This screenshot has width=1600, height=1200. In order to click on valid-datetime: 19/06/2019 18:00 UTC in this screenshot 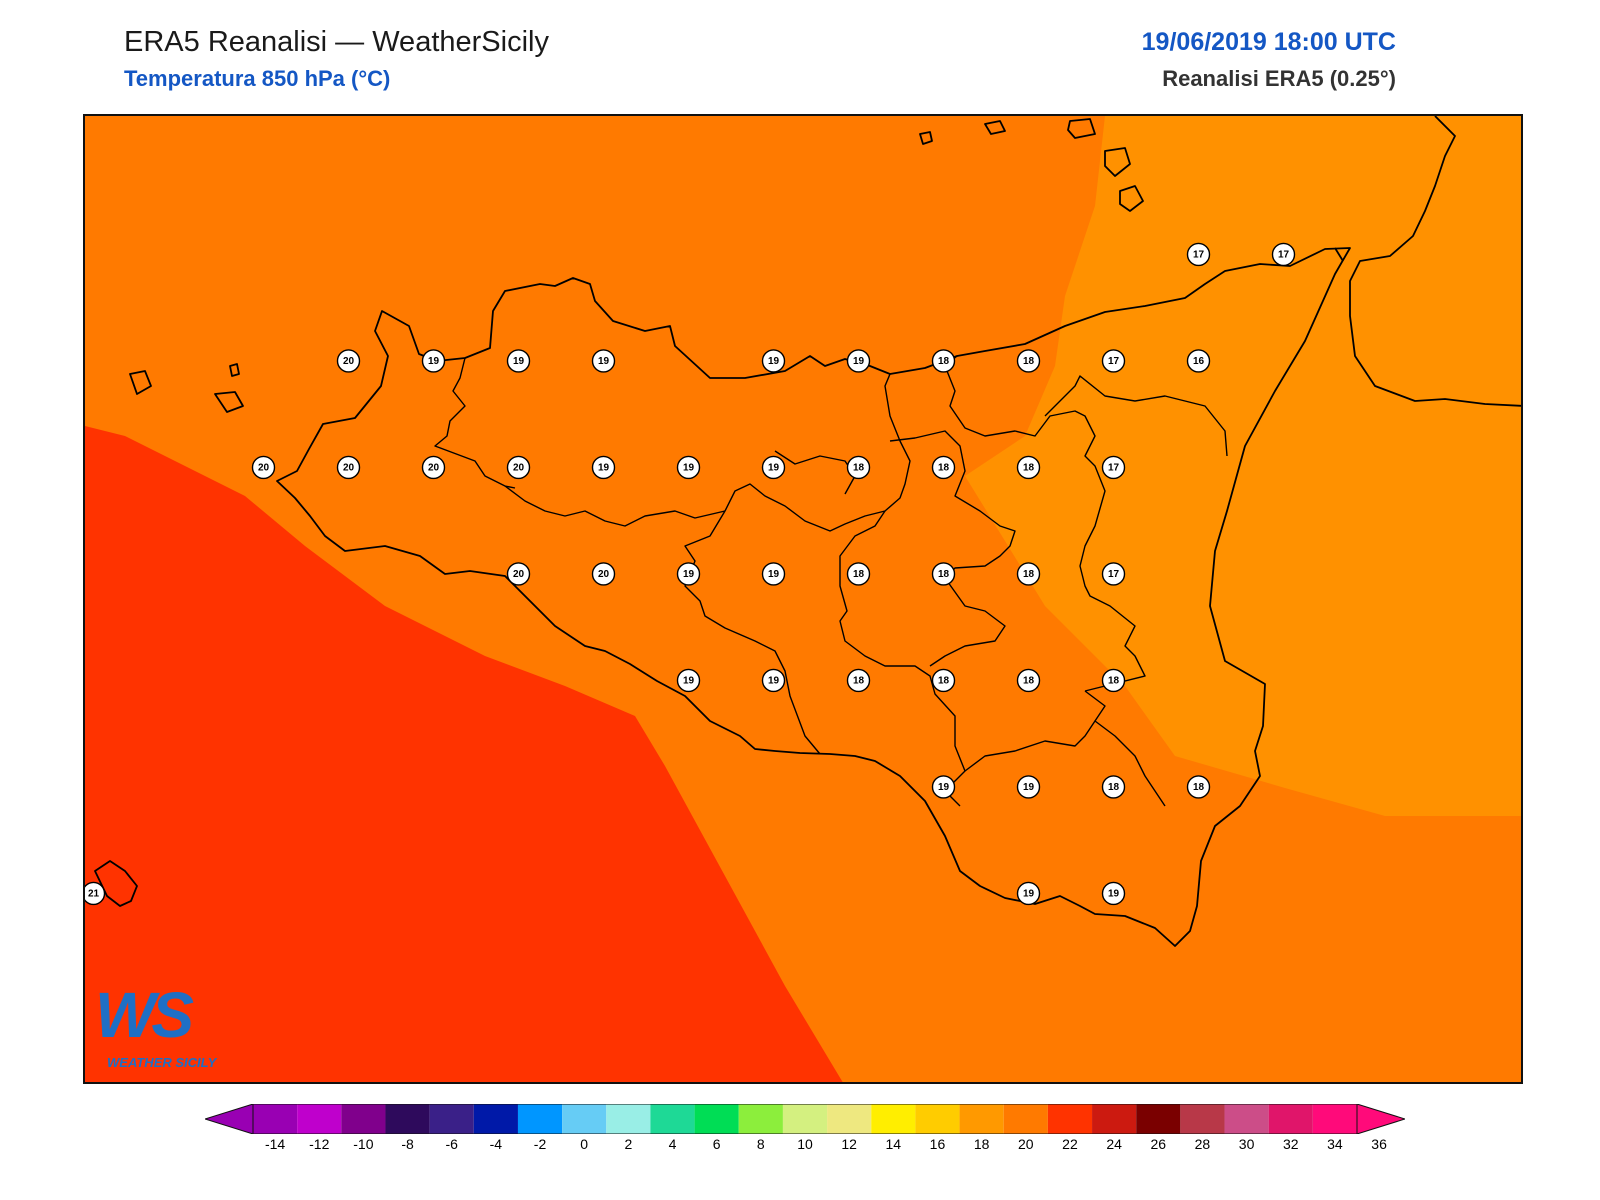, I will do `click(1268, 42)`.